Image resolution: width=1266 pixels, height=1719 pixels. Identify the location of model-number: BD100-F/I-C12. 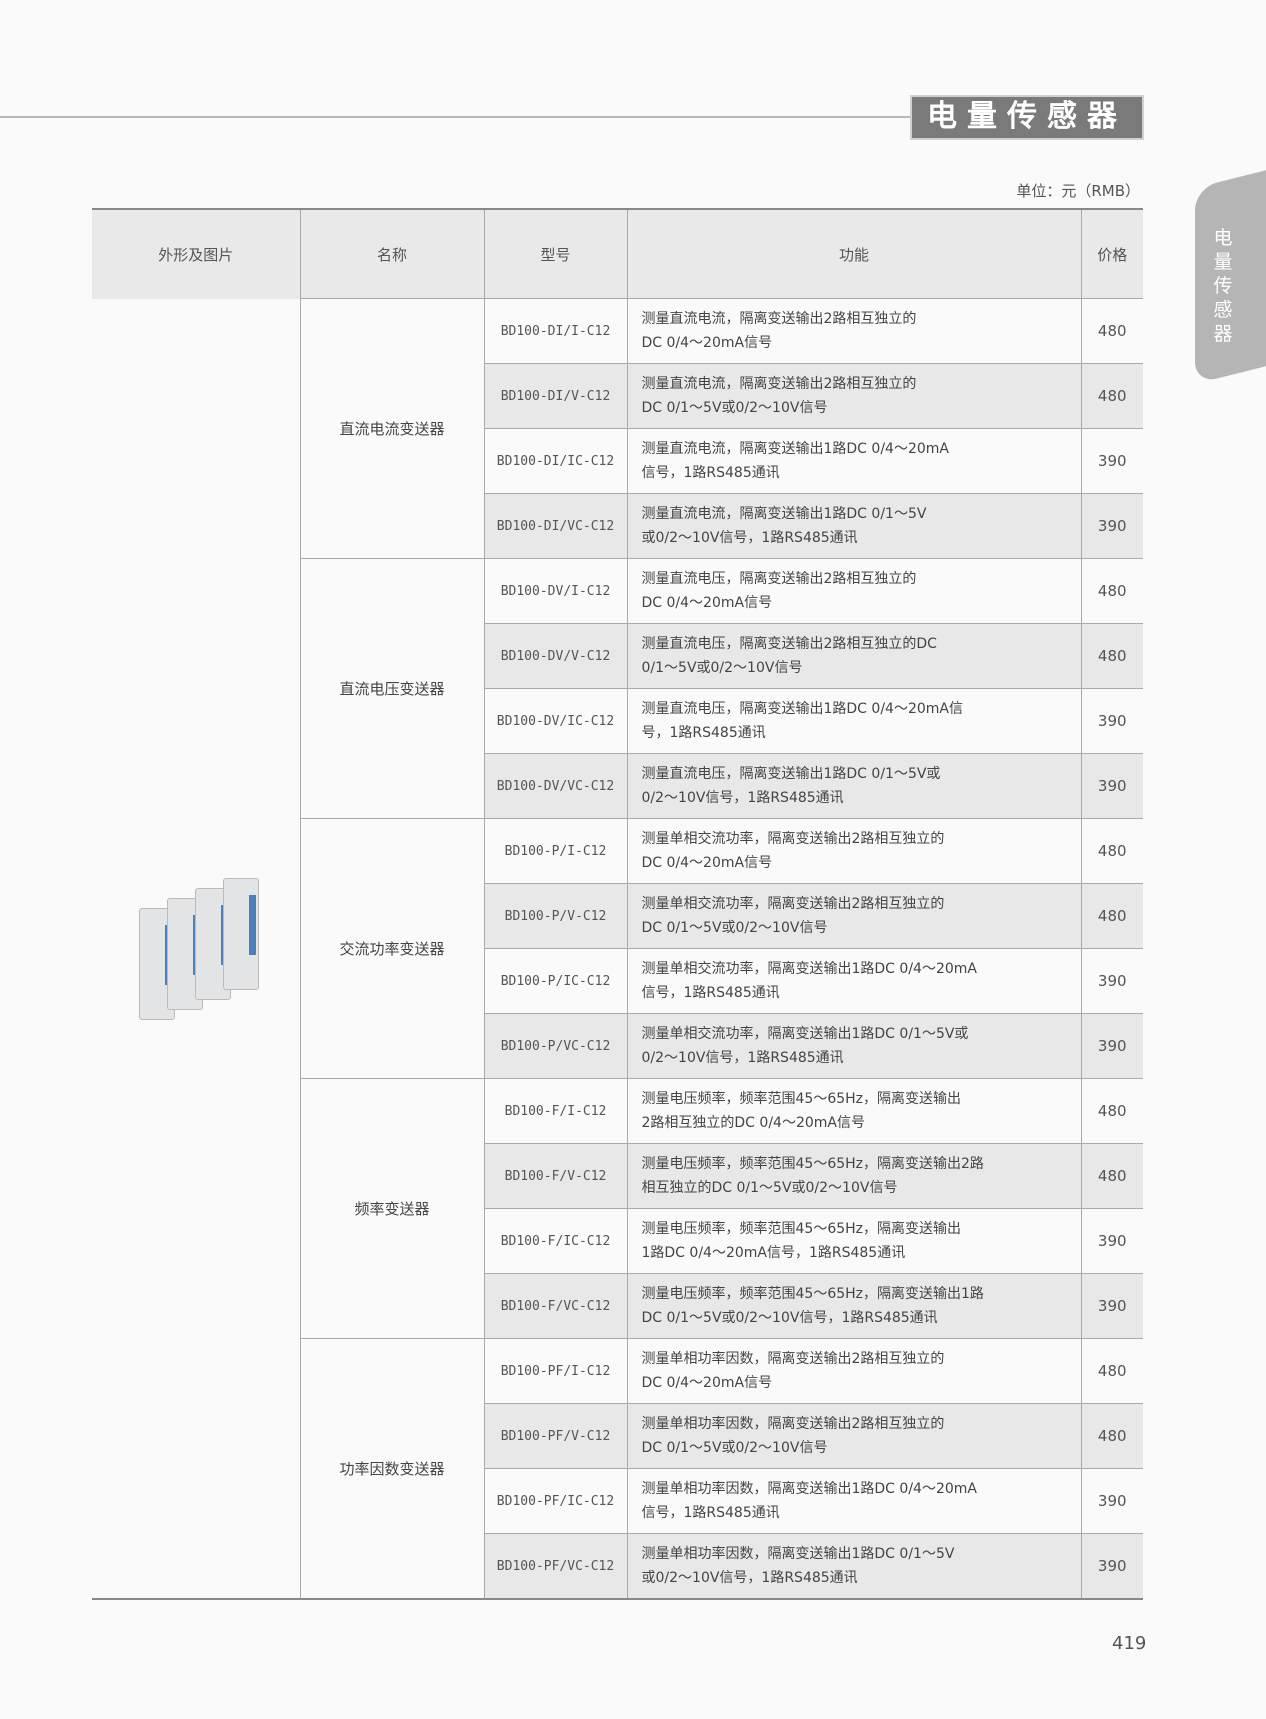
(555, 1111).